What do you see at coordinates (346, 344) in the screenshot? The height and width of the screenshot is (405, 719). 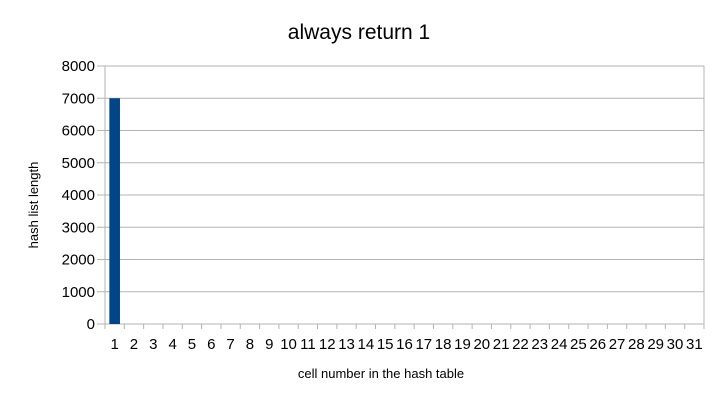 I see `x-tick-label: 13` at bounding box center [346, 344].